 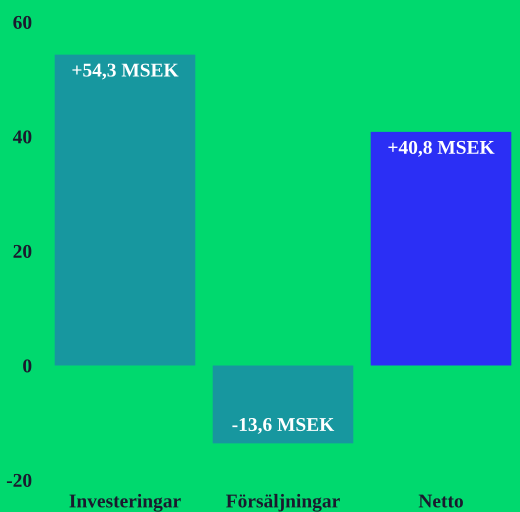 I want to click on y-tick-label: 0, so click(x=27, y=365).